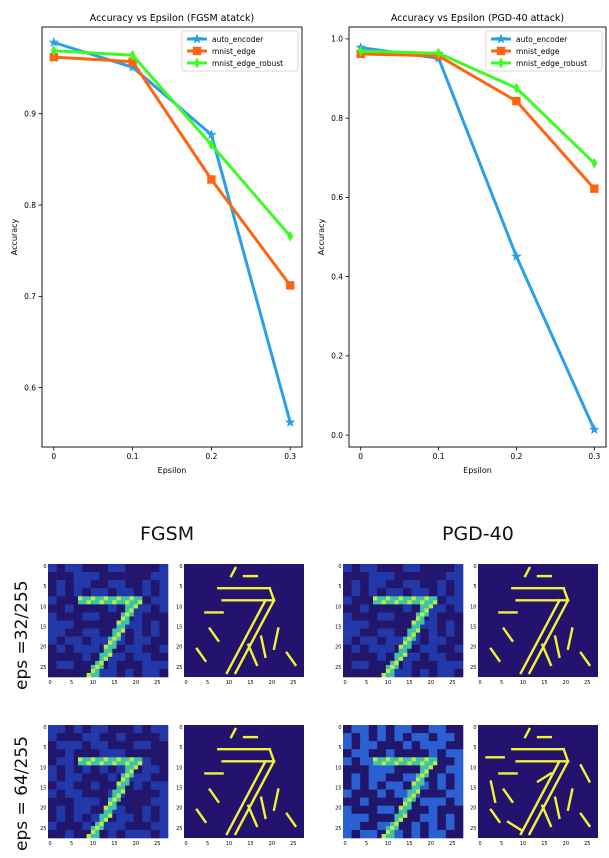 The height and width of the screenshot is (858, 609). What do you see at coordinates (30, 387) in the screenshot?
I see `y-tick-label: 0.6` at bounding box center [30, 387].